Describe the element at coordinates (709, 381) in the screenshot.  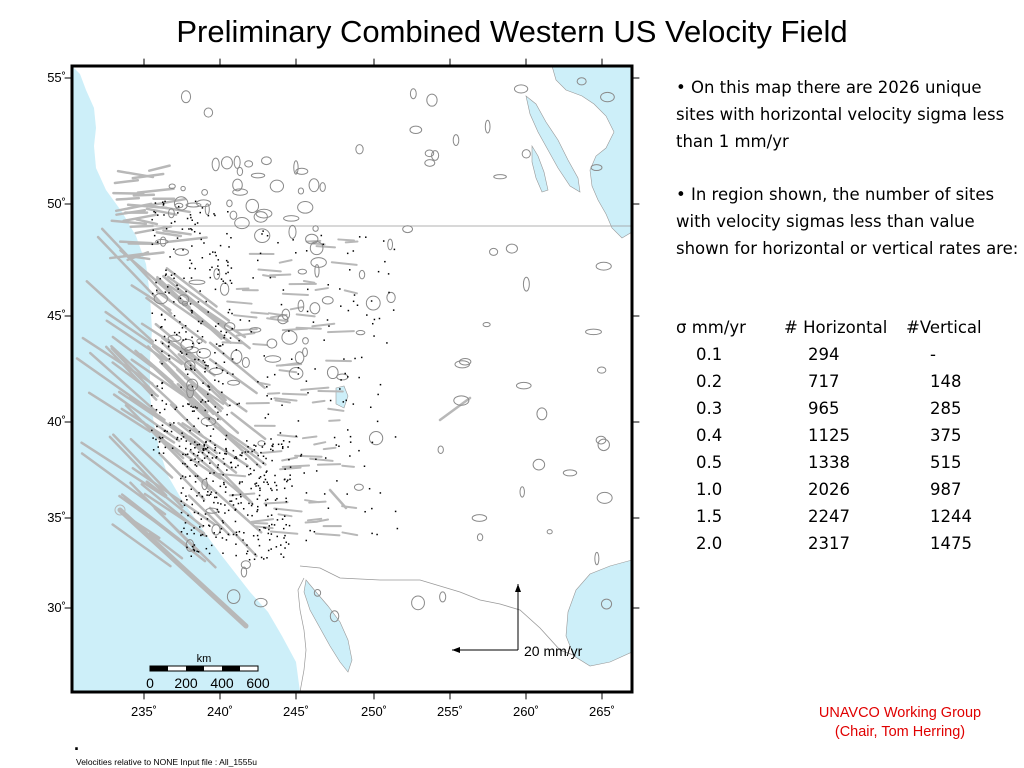
I see `sigma-cell: 0.2` at that location.